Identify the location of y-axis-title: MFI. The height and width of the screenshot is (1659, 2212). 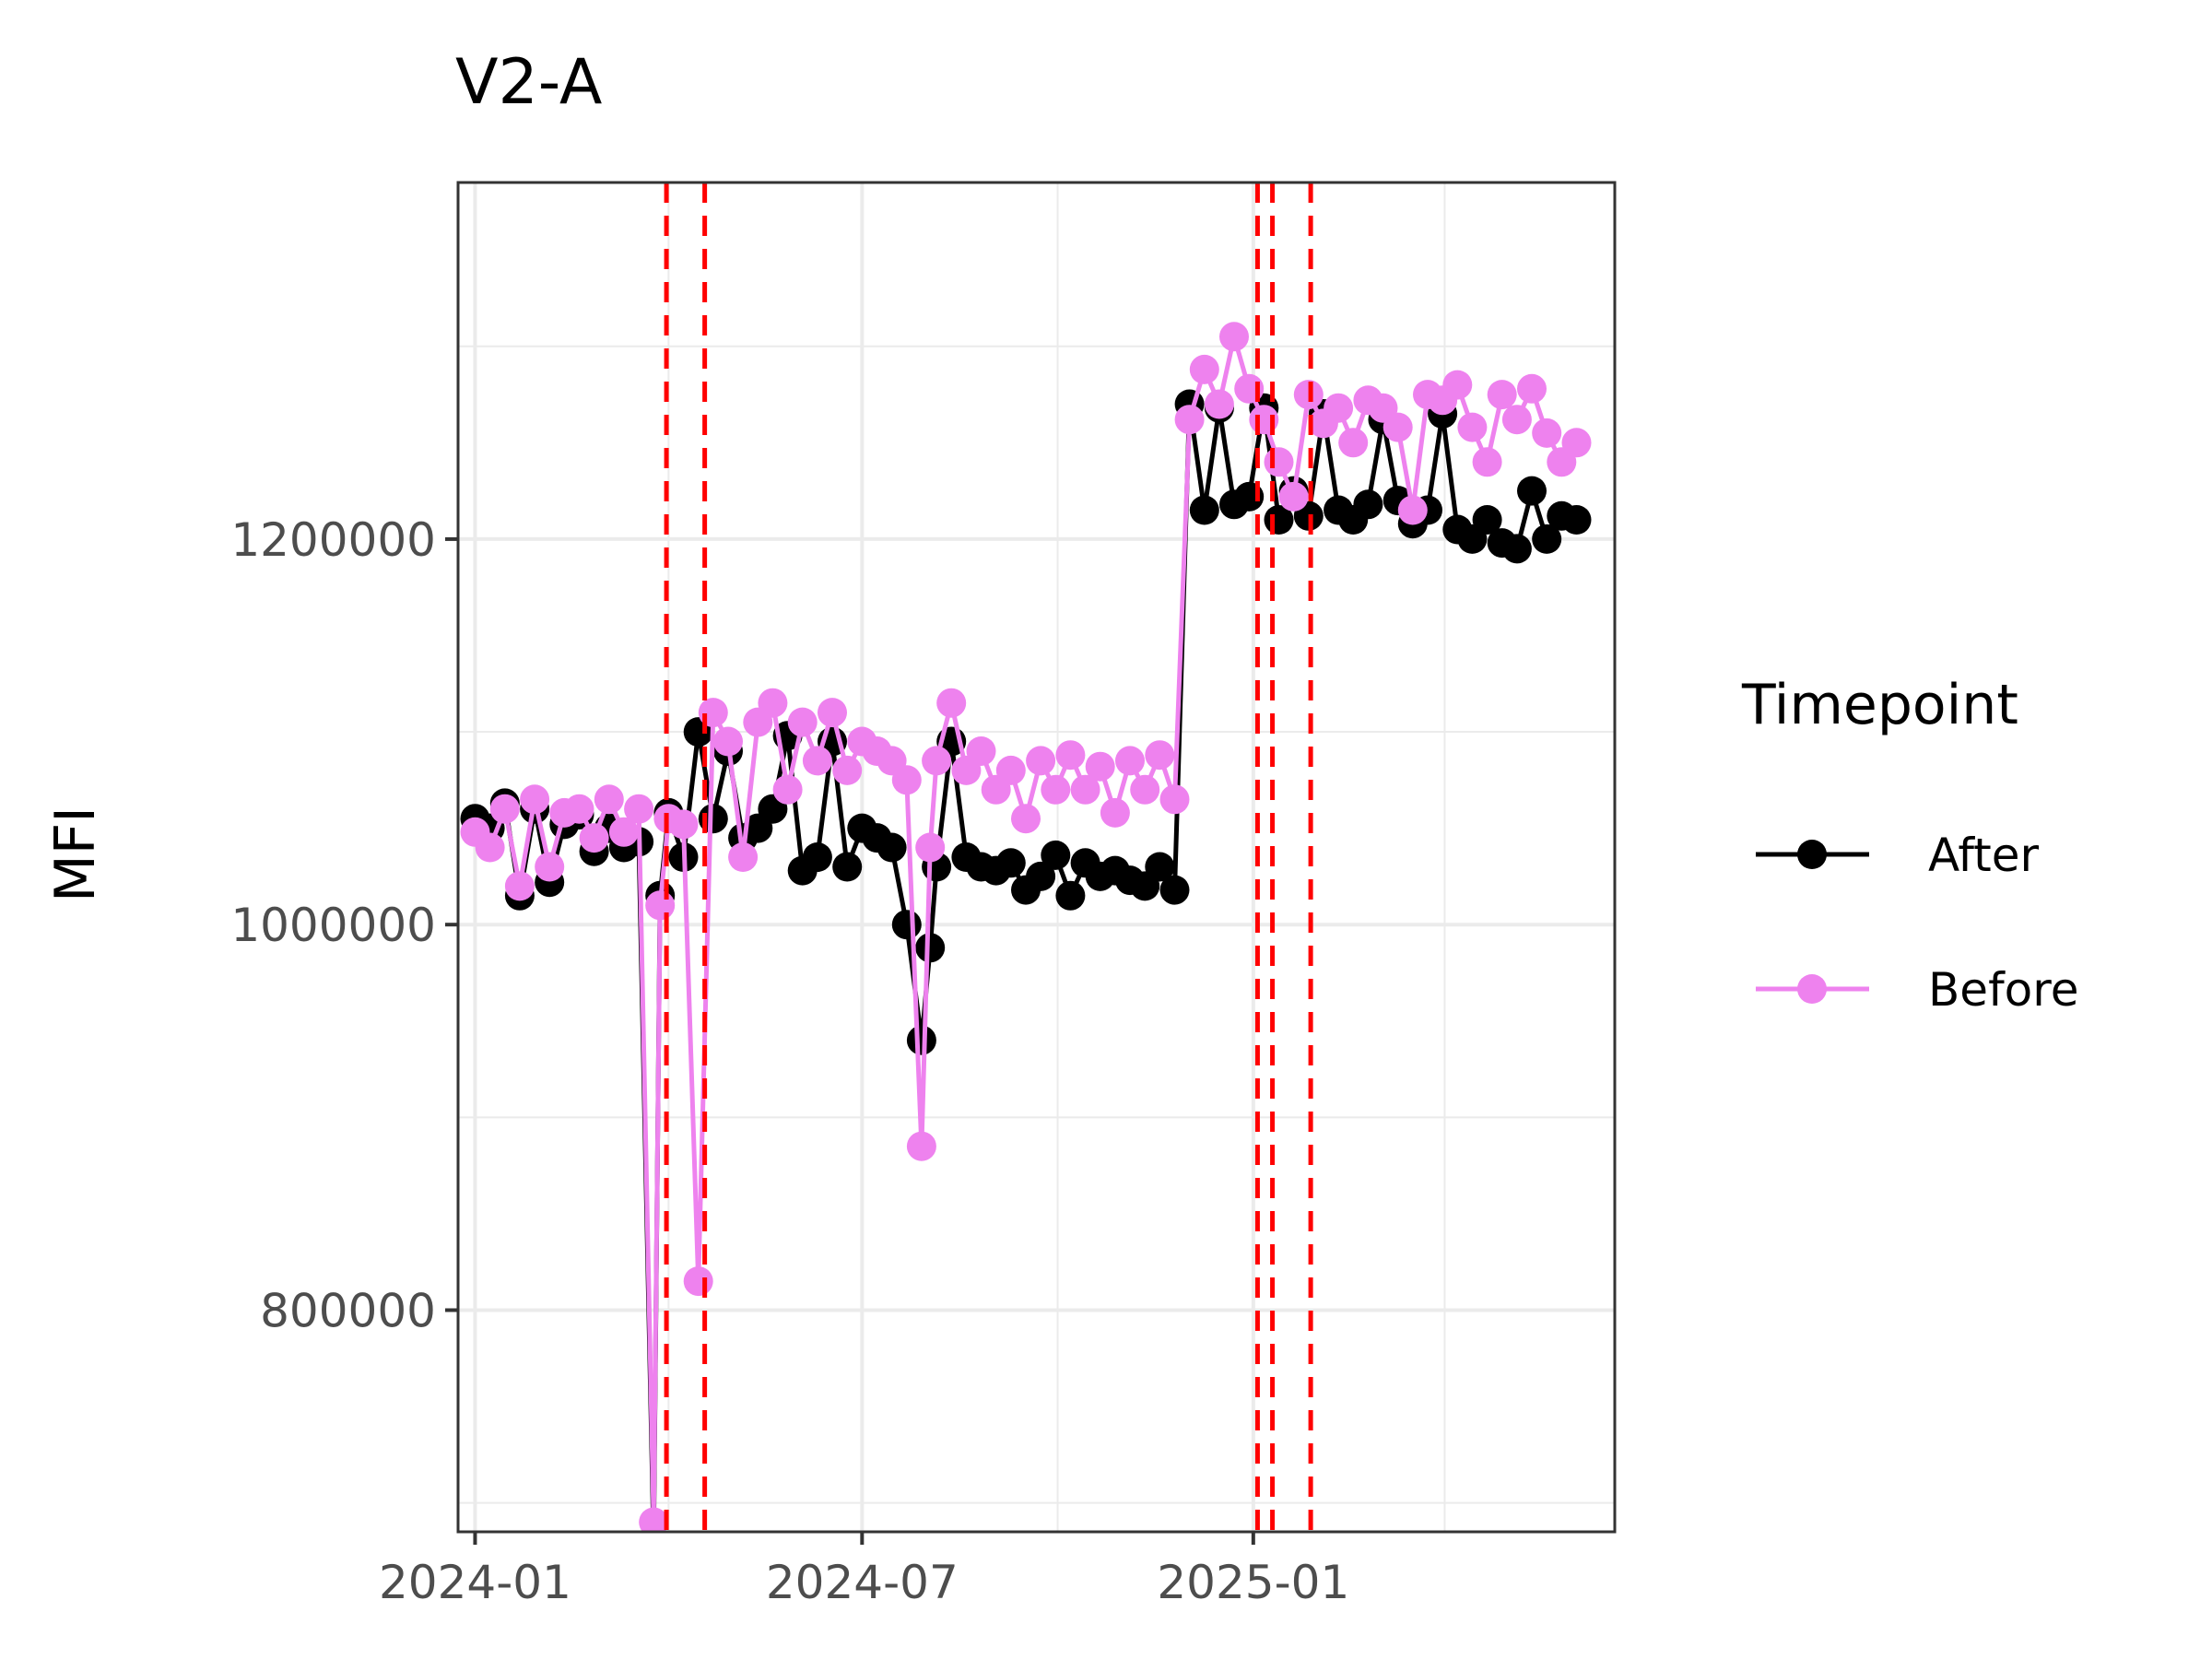
(75, 854).